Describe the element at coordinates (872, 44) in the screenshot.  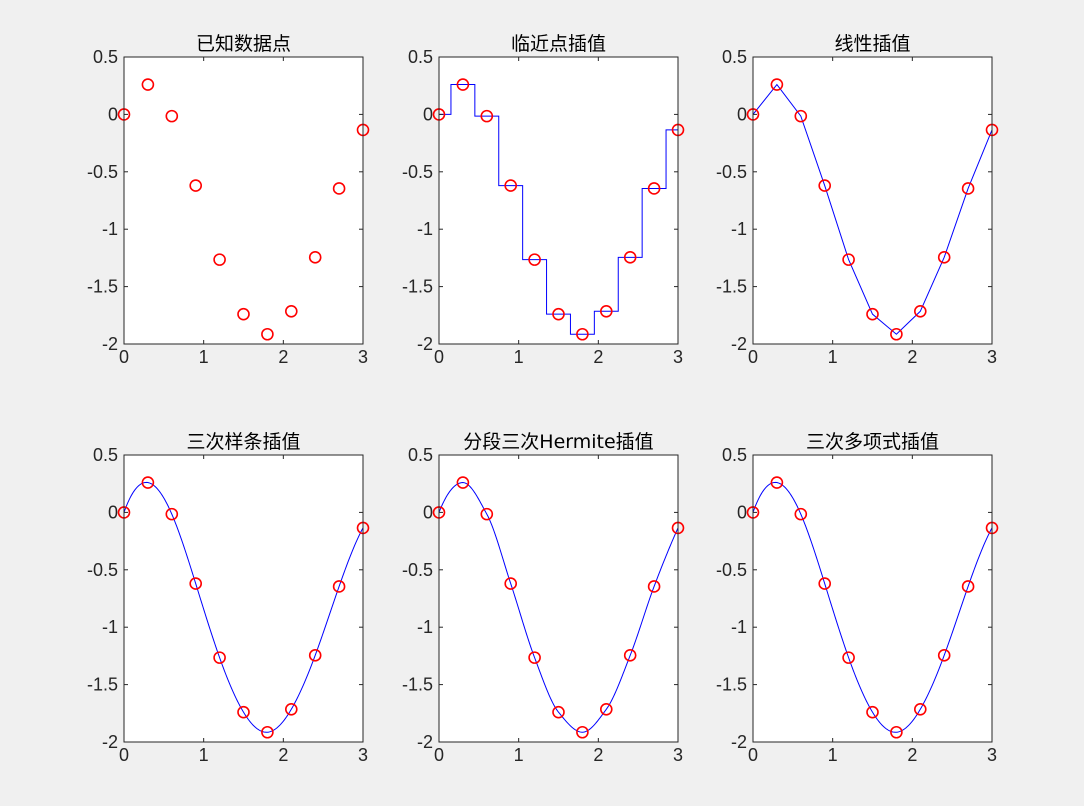
I see `subplot-title: 线性插值` at that location.